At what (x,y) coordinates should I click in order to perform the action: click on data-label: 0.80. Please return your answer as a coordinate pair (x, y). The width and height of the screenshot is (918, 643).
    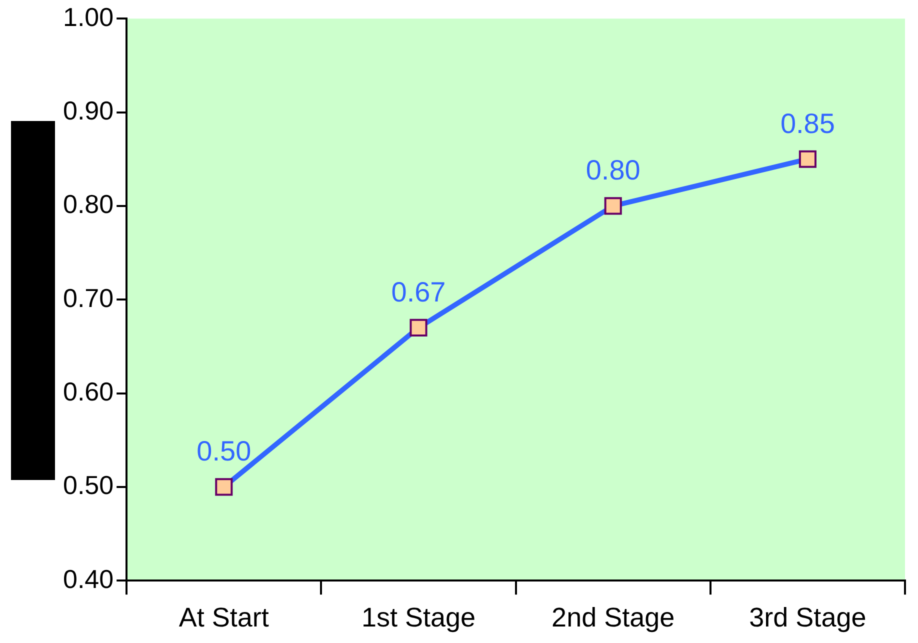
    Looking at the image, I should click on (613, 170).